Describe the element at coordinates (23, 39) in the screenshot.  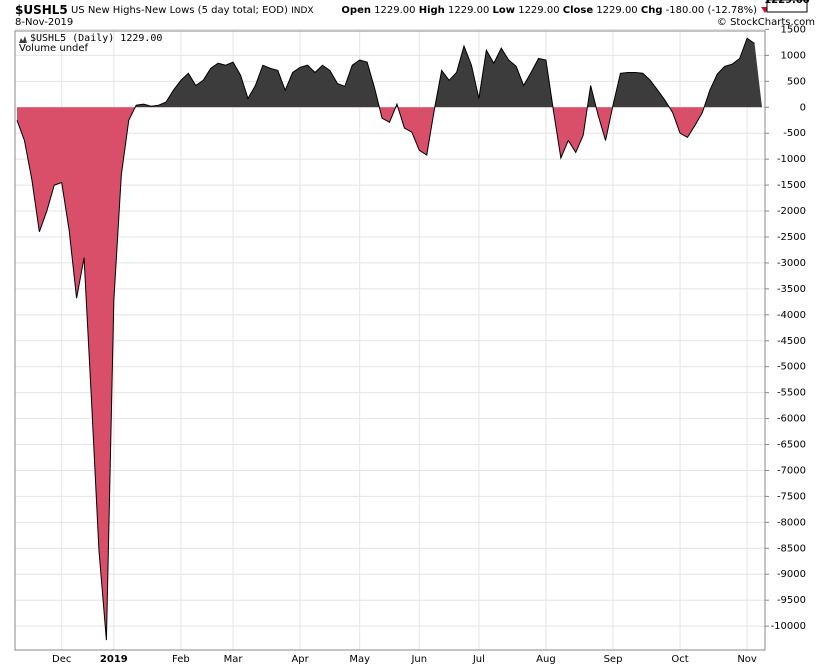
I see `legend-icon` at that location.